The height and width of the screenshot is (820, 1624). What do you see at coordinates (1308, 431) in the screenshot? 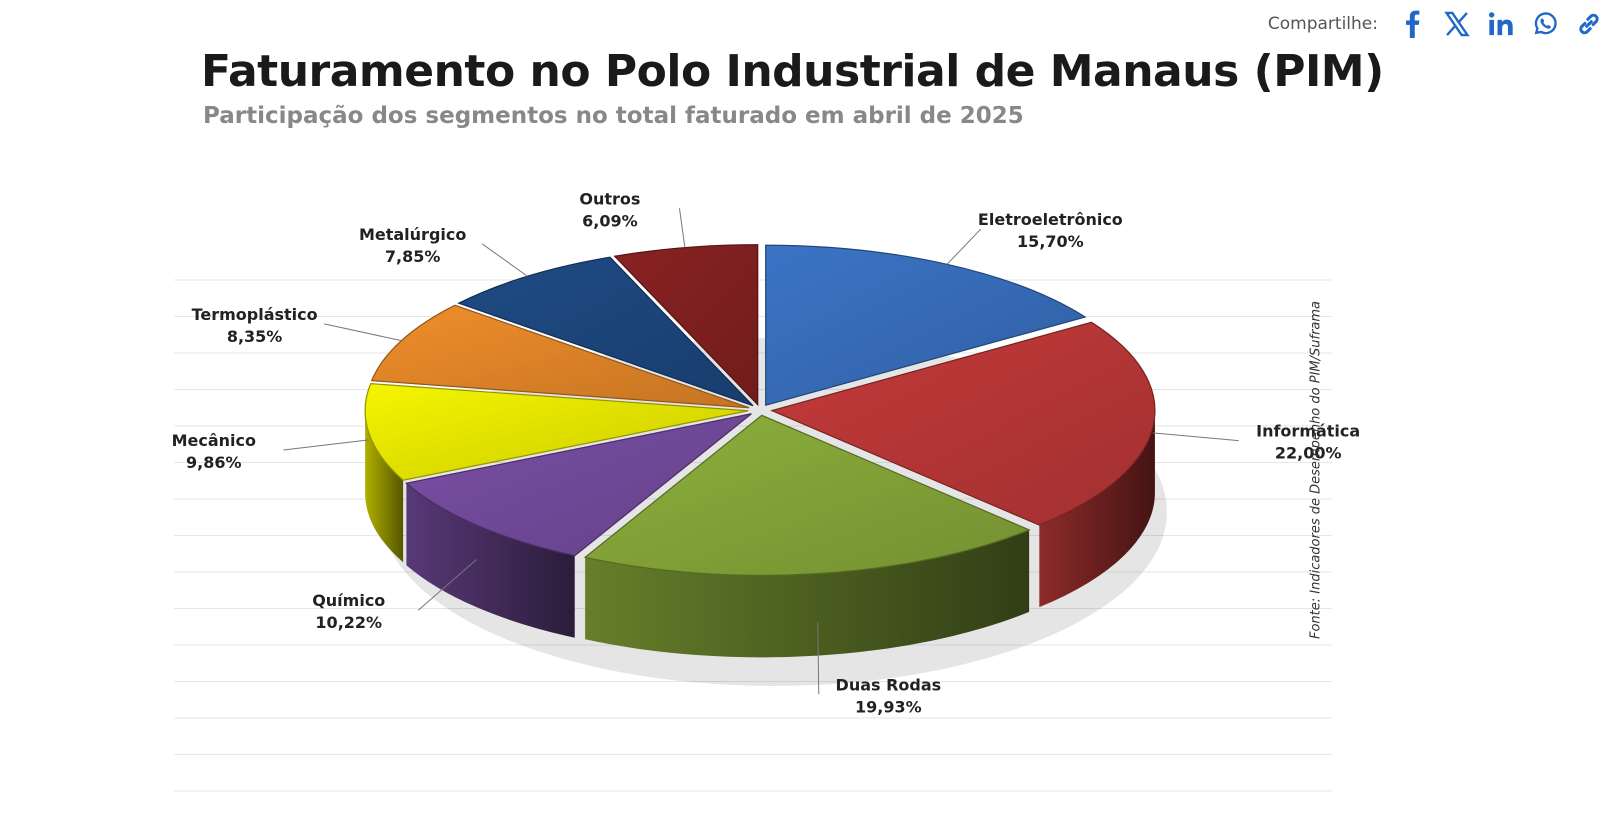
I see `slice-label-name: Informática` at bounding box center [1308, 431].